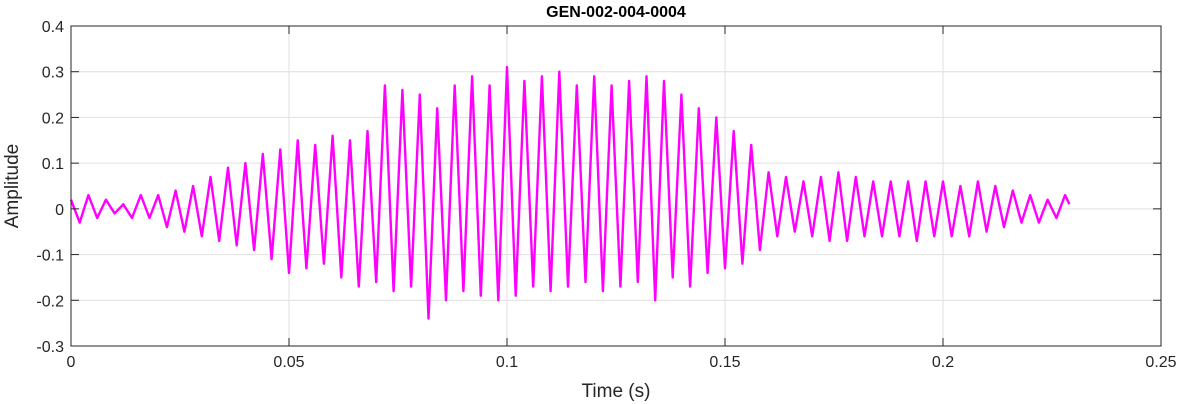 Image resolution: width=1182 pixels, height=404 pixels. Describe the element at coordinates (50, 256) in the screenshot. I see `y-tick-label: -0.1` at that location.